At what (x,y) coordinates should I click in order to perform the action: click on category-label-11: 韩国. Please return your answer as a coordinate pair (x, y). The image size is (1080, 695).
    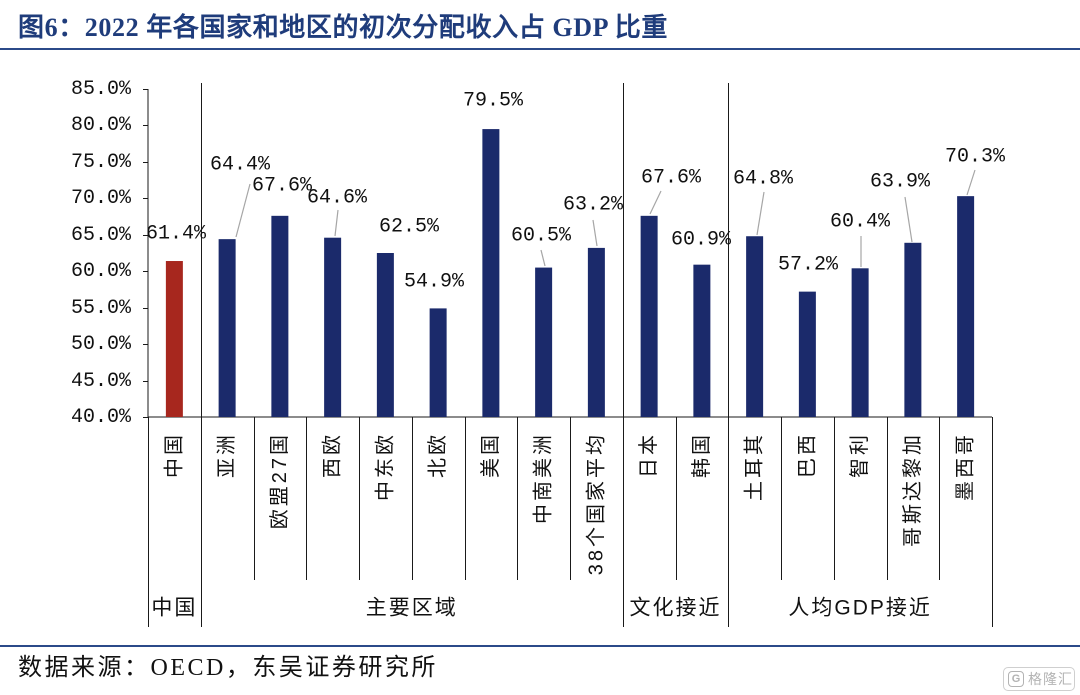
    Looking at the image, I should click on (701, 455).